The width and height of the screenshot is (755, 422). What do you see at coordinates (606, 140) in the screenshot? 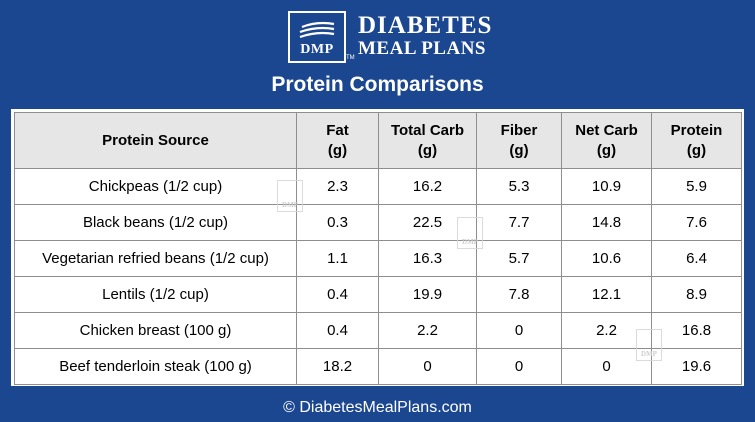
I see `header-net-carb: Net Carb (g)` at bounding box center [606, 140].